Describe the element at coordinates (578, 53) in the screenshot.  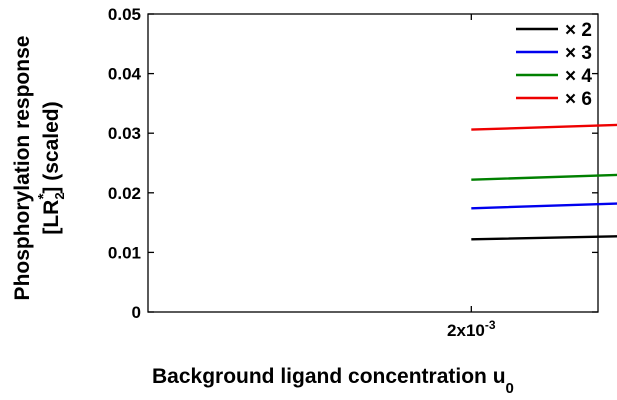
I see `legend-label: × 3` at that location.